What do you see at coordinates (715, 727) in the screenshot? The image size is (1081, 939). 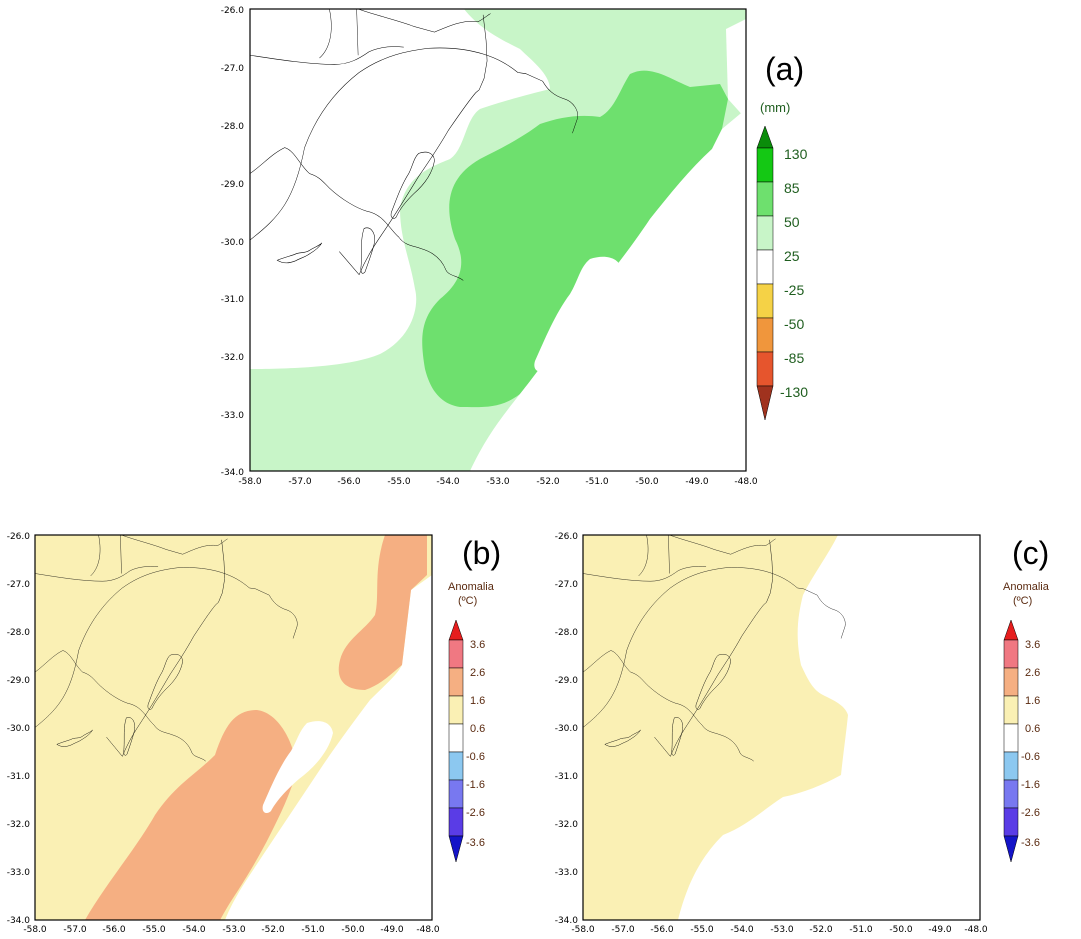 I see `anomaly-region-0.6-1.6` at bounding box center [715, 727].